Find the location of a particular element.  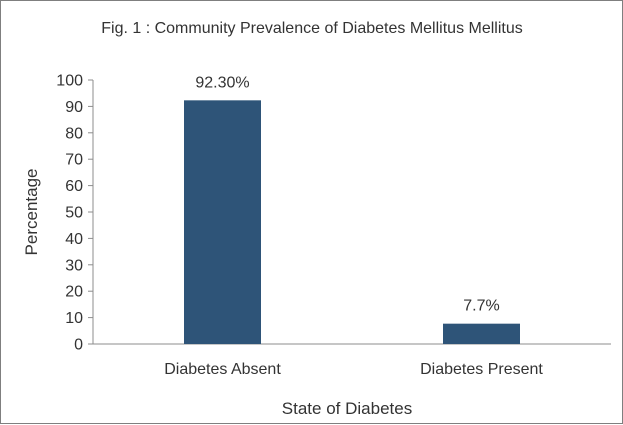

y-tick-label: 60 is located at coordinates (74, 186).